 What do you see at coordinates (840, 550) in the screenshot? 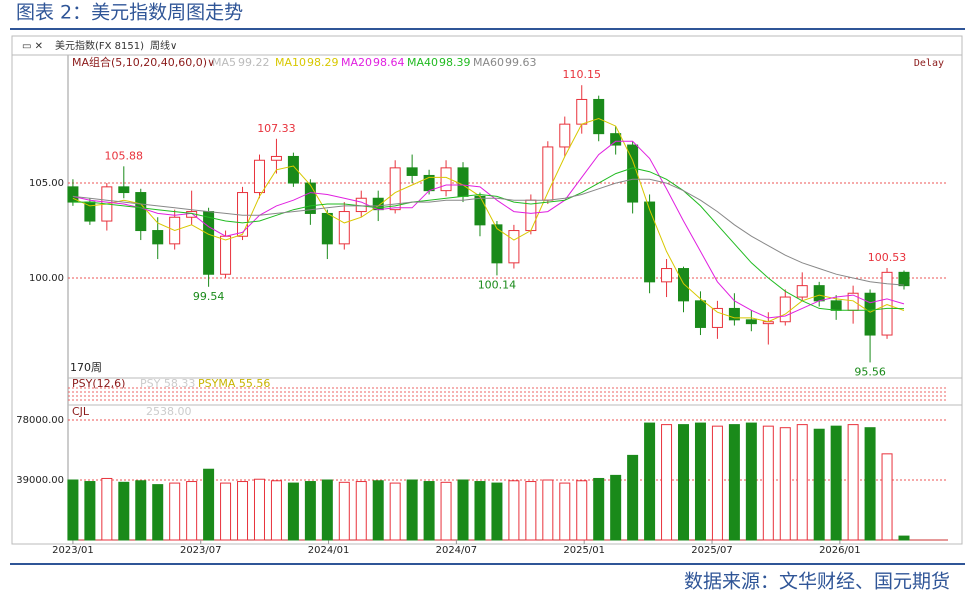
I see `x-tick-label: 2026/01` at bounding box center [840, 550].